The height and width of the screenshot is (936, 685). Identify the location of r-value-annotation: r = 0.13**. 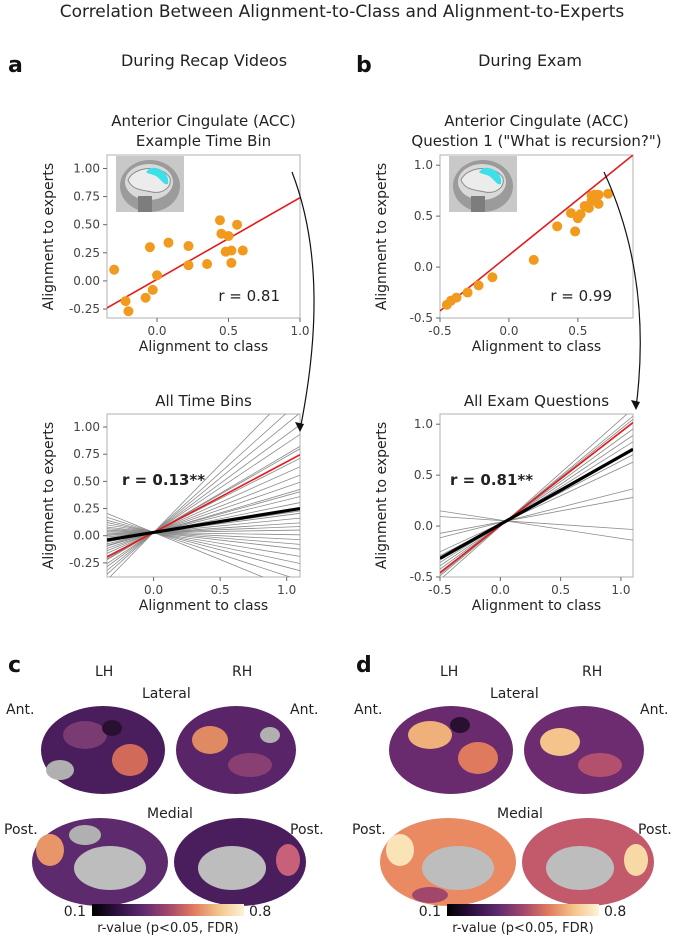
(163, 480).